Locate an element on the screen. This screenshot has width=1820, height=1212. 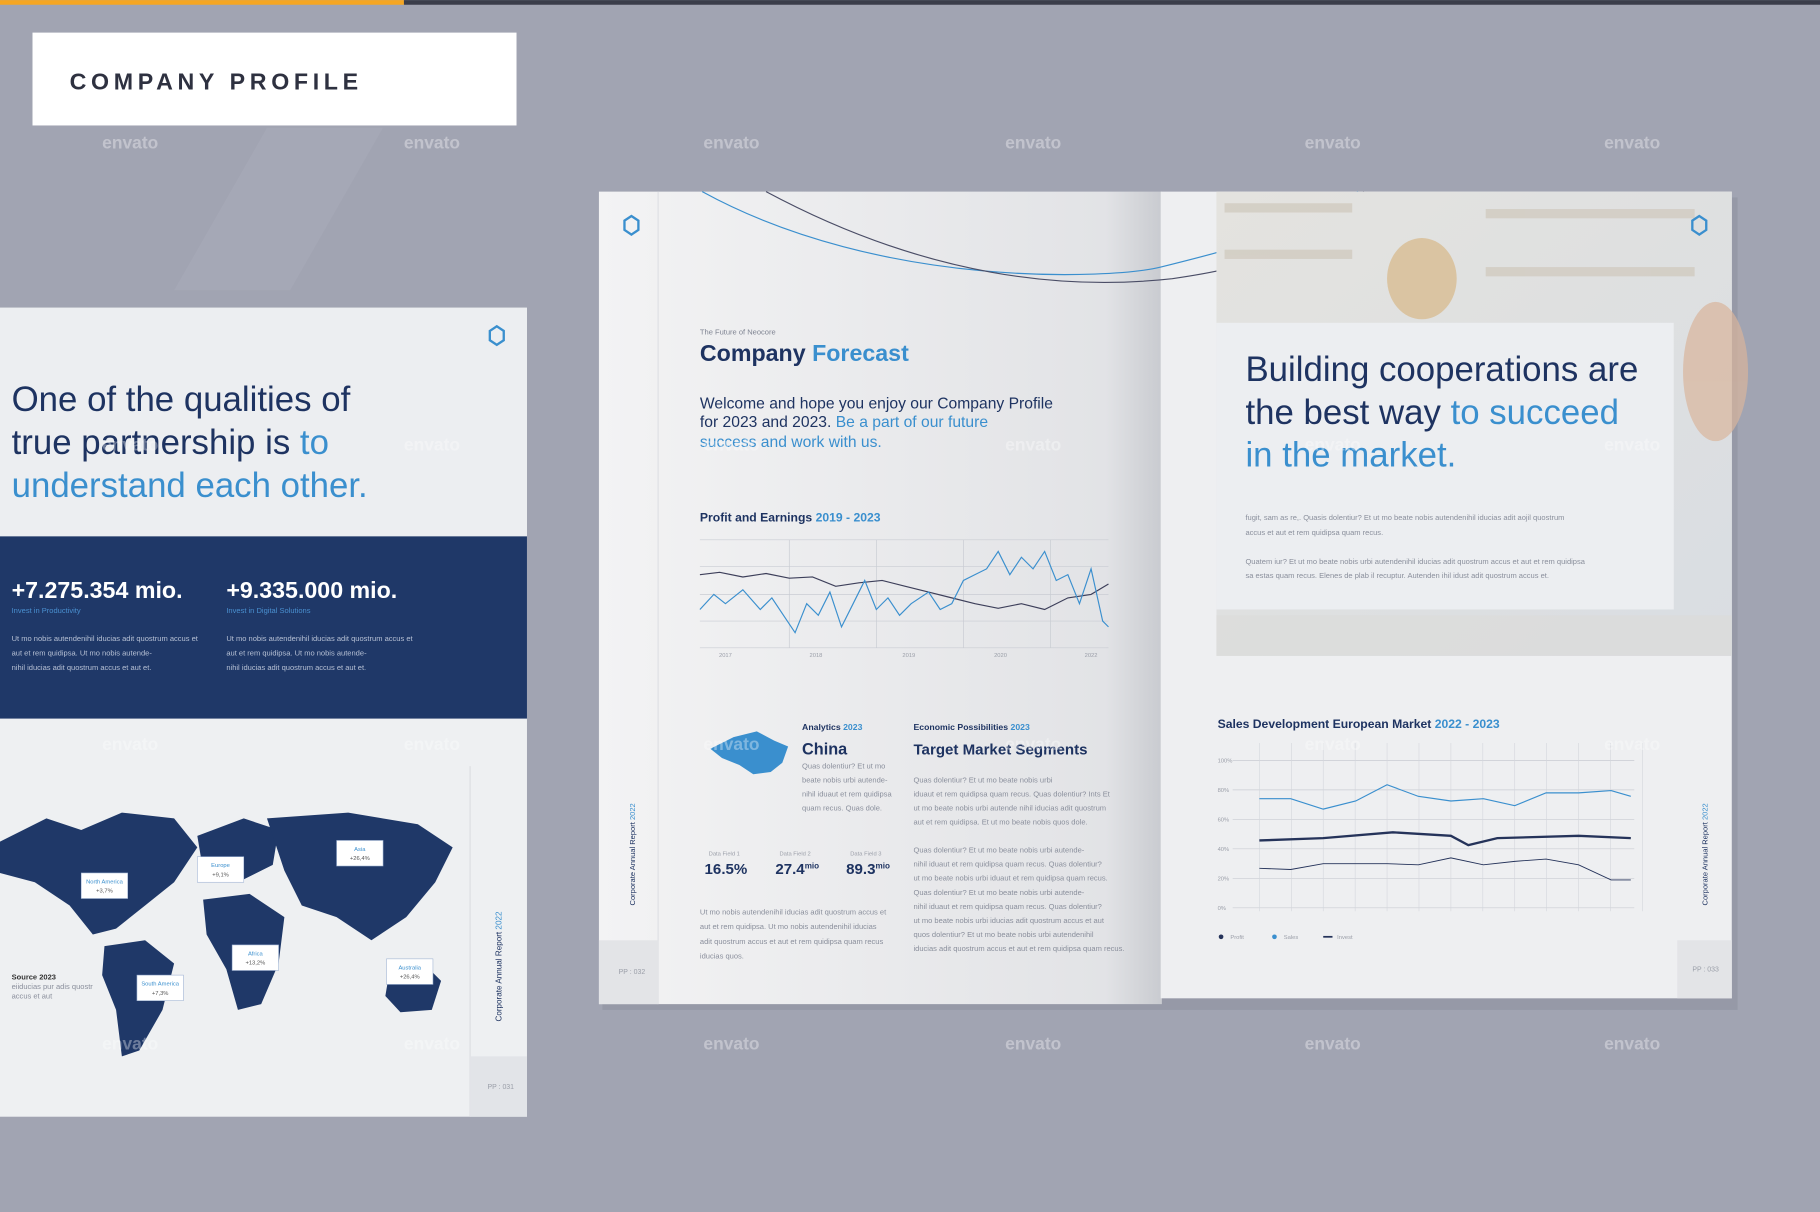
heading-accent: to succeed is located at coordinates (1535, 412).